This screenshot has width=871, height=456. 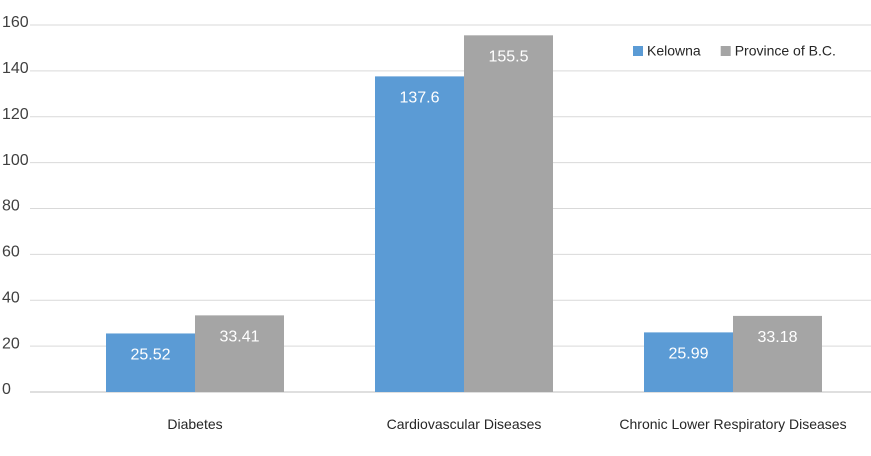 I want to click on x-tick-label: Chronic Lower Respiratory Diseases, so click(x=733, y=424).